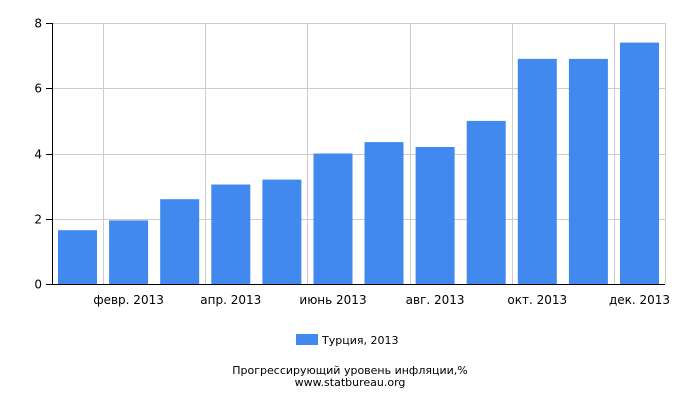  What do you see at coordinates (128, 300) in the screenshot?
I see `x-tick-label: февр. 2013` at bounding box center [128, 300].